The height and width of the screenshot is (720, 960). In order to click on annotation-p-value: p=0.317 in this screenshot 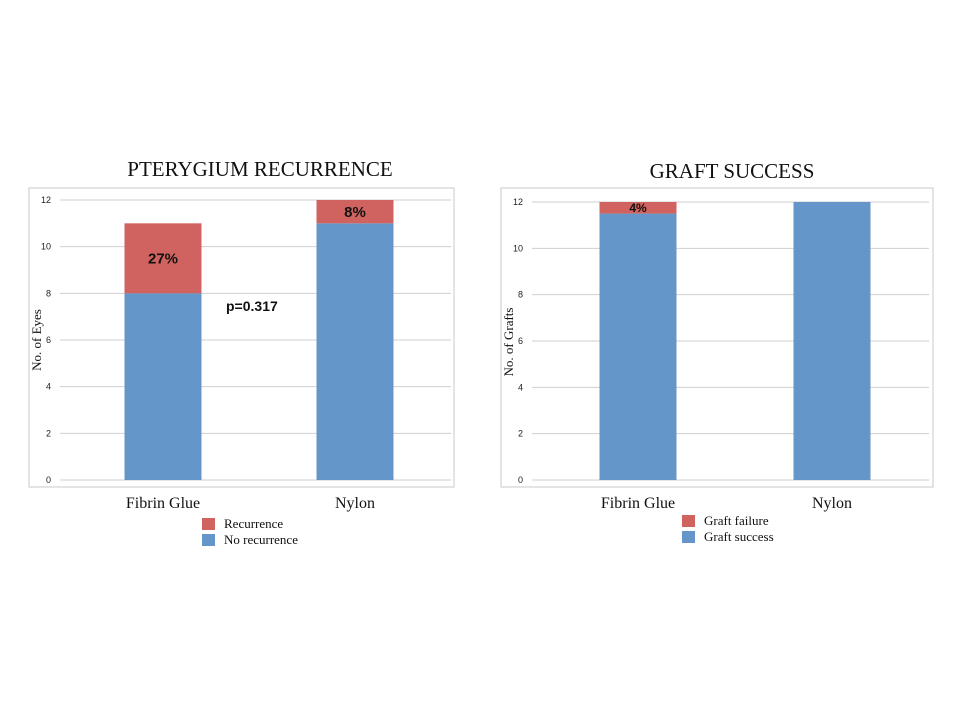, I will do `click(252, 306)`.